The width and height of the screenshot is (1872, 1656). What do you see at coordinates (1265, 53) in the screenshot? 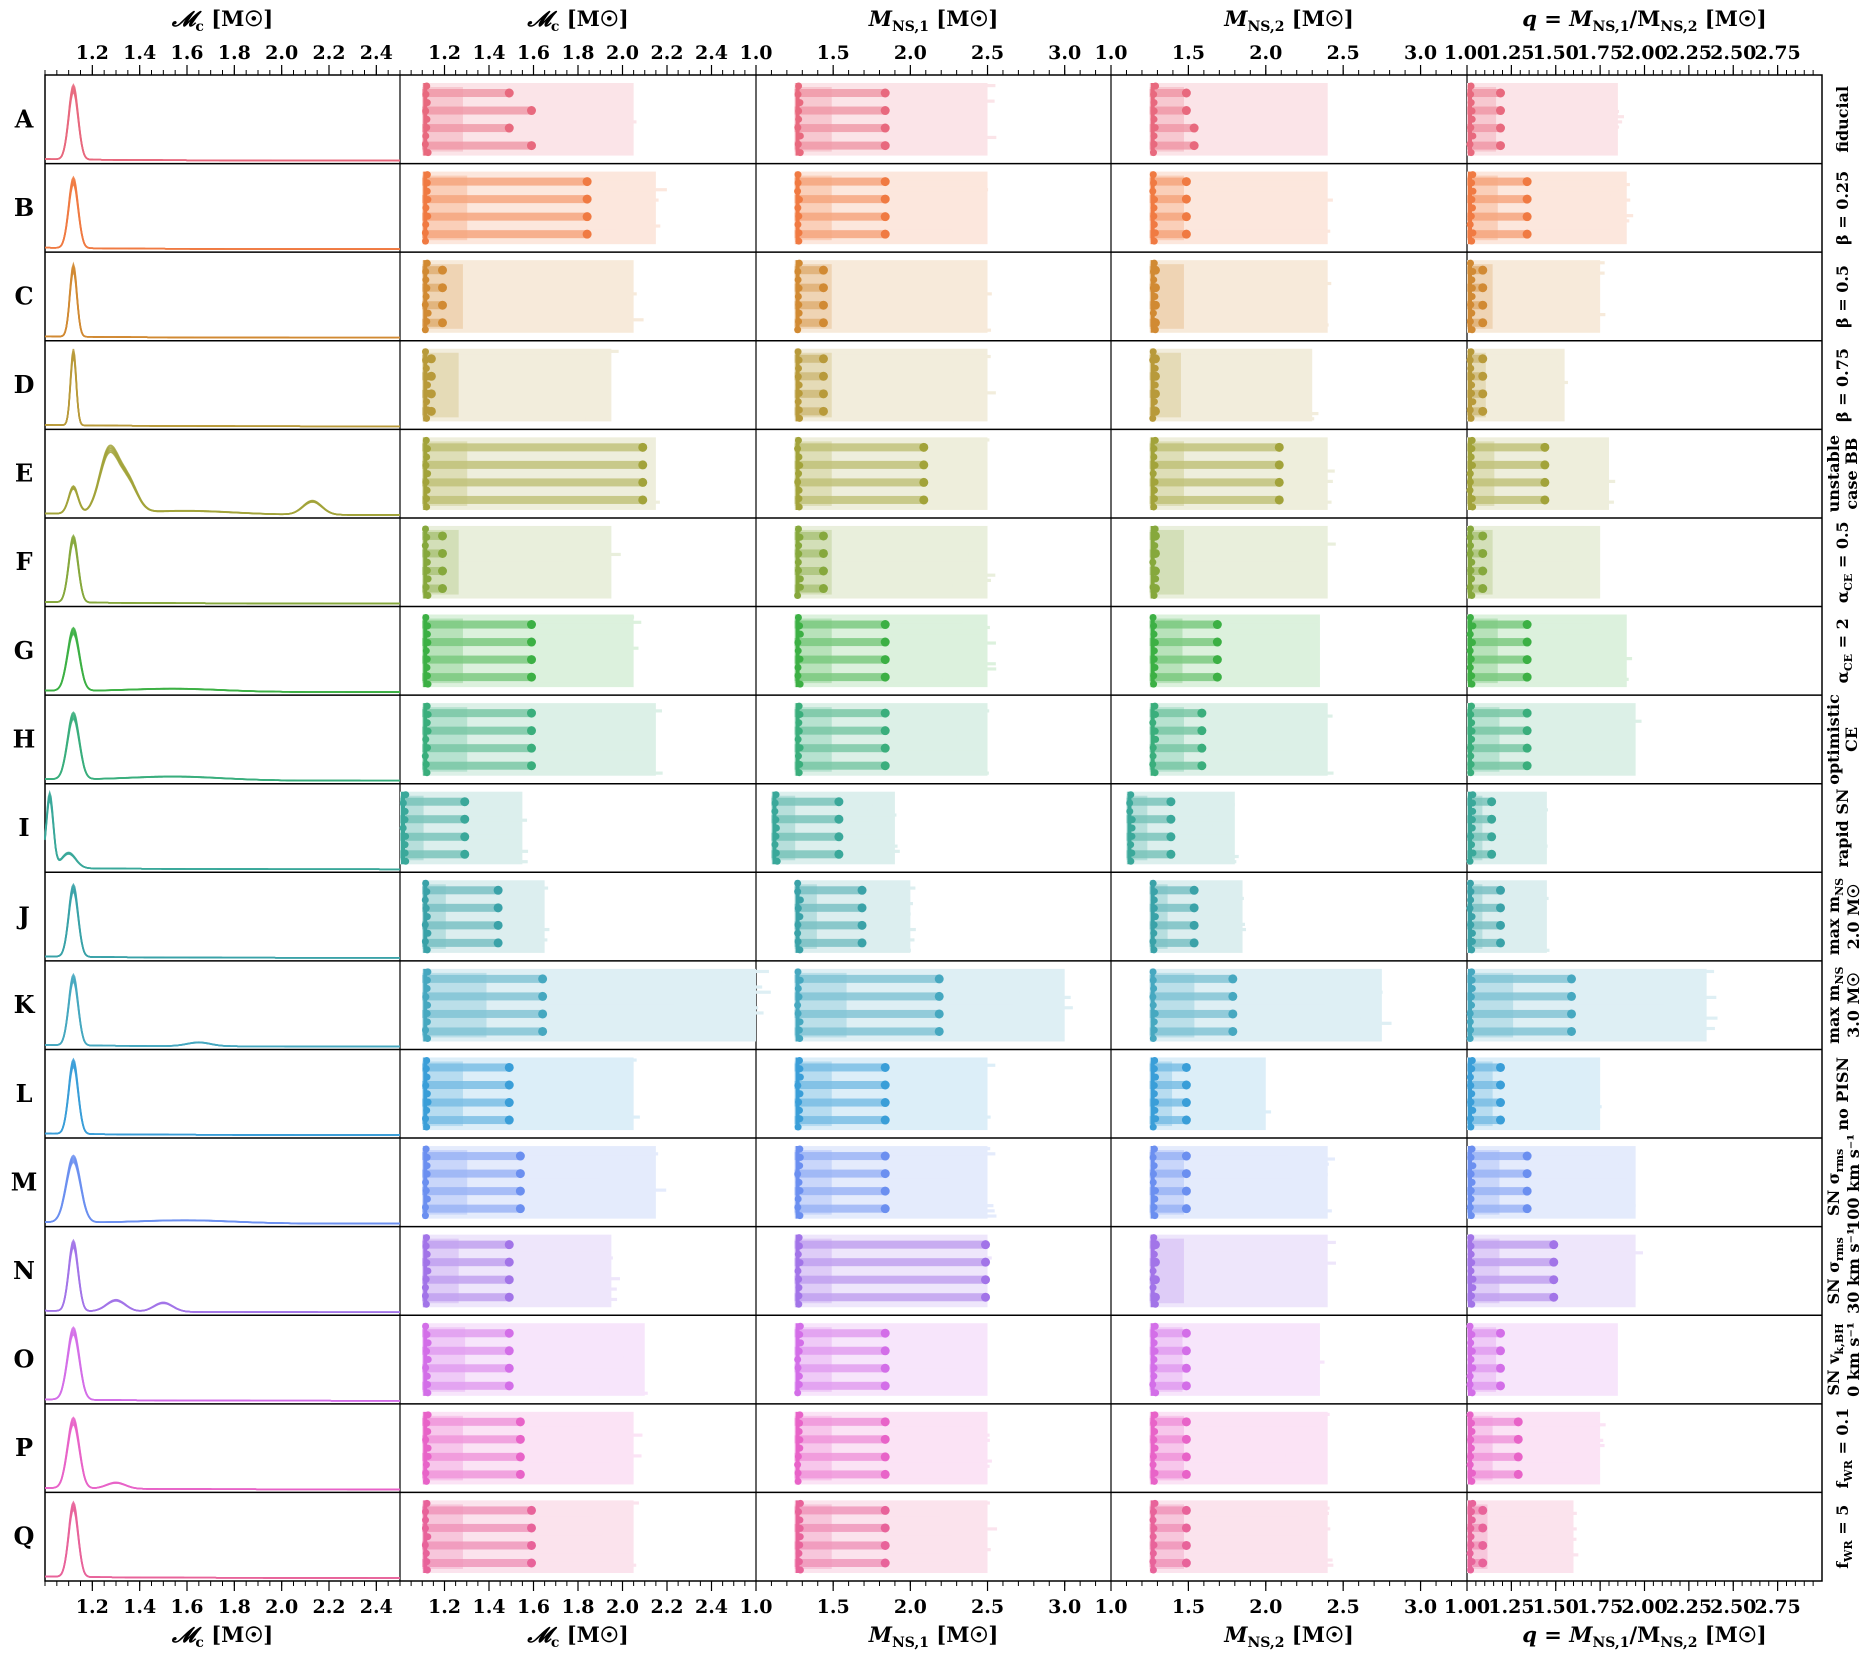
I see `tick-label: 2.0` at bounding box center [1265, 53].